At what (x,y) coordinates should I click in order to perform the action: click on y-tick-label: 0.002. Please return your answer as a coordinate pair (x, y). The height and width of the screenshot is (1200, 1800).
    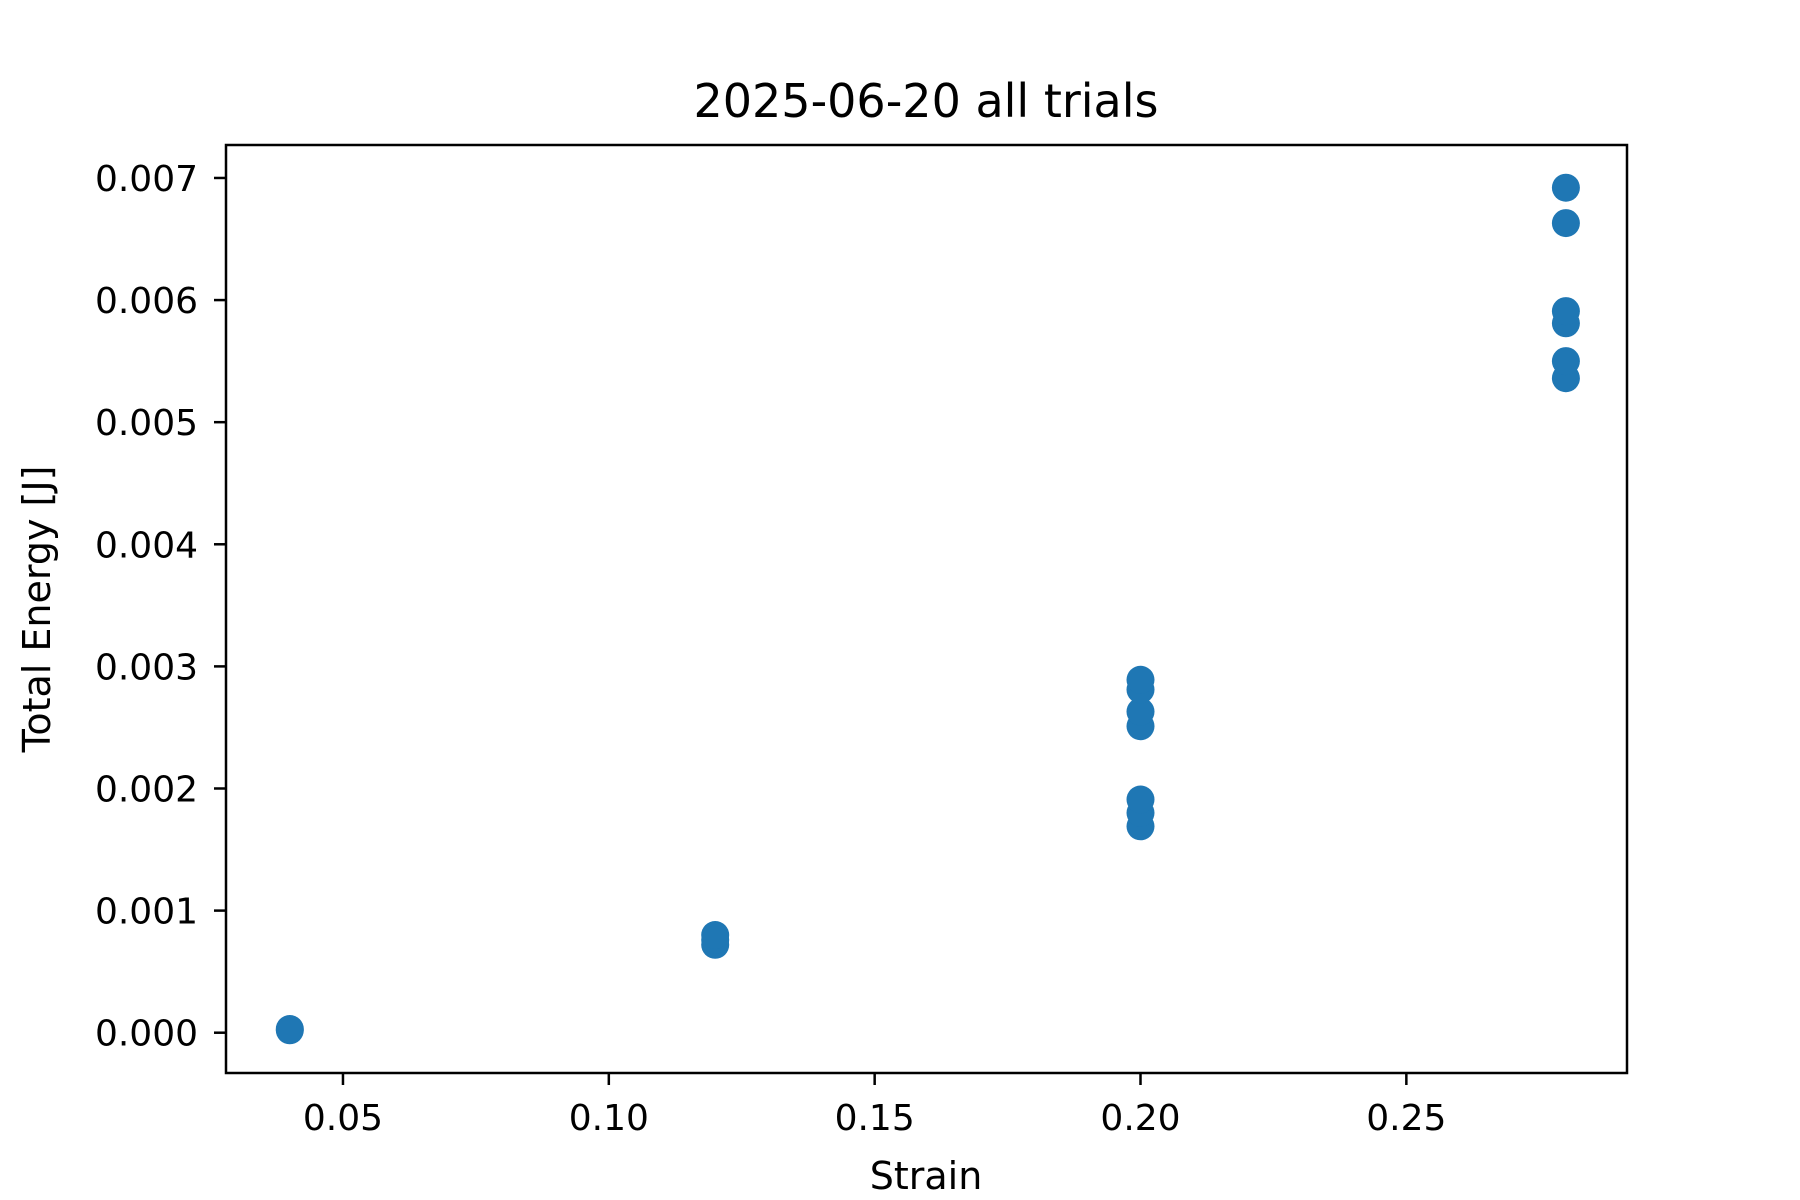
    Looking at the image, I should click on (146, 789).